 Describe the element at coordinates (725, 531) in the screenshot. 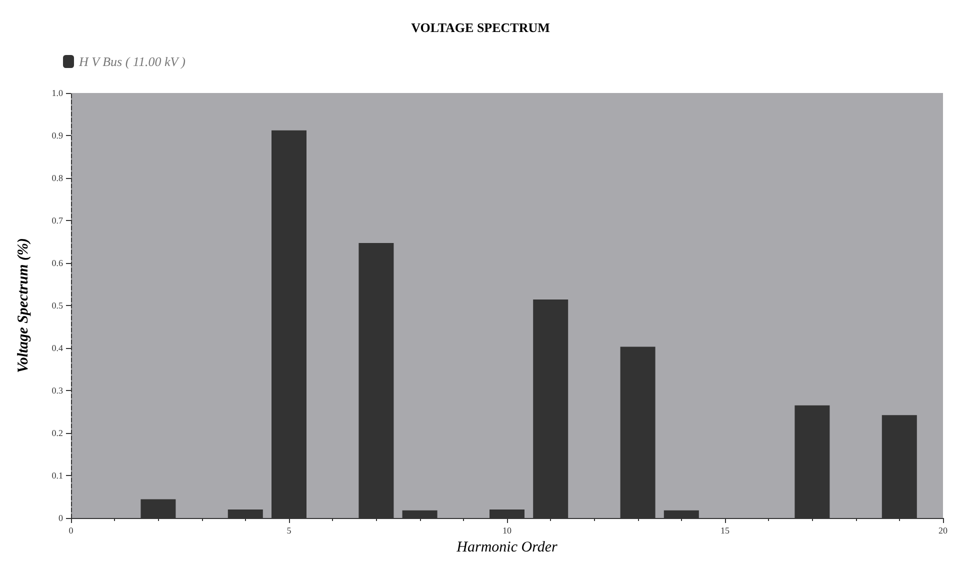

I see `x-tick-label: 15` at that location.